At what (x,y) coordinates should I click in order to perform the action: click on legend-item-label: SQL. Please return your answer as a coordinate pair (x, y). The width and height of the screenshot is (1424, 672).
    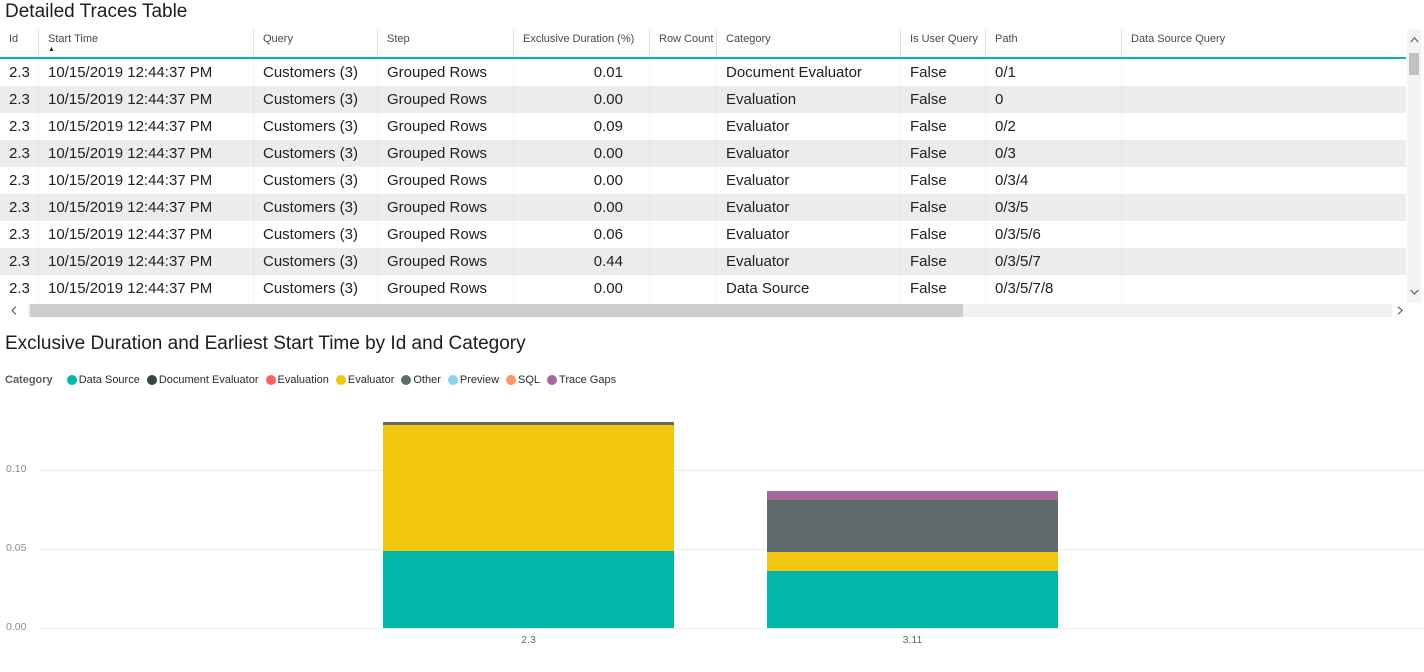
    Looking at the image, I should click on (529, 380).